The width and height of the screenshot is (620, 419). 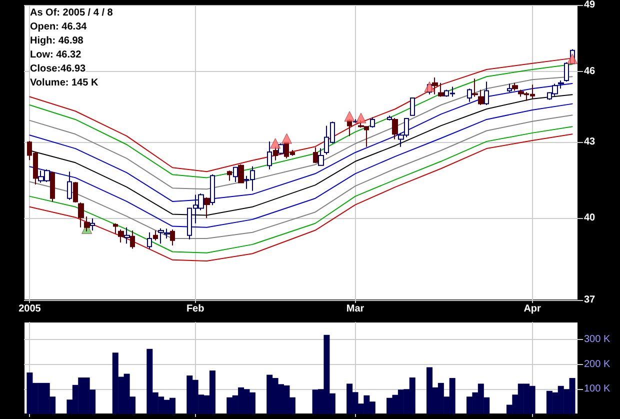 I want to click on x-tick-label: Feb, so click(x=195, y=309).